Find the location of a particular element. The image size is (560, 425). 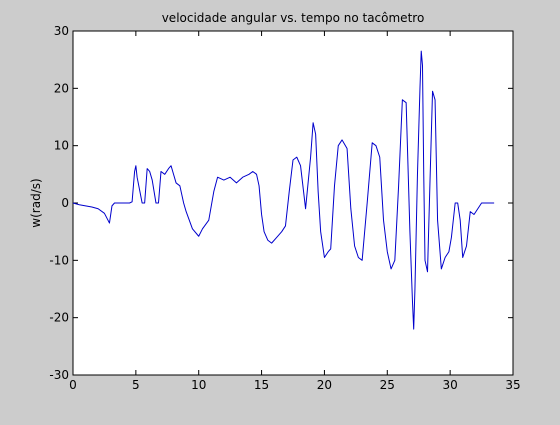

x-tick-label: 35 is located at coordinates (512, 385).